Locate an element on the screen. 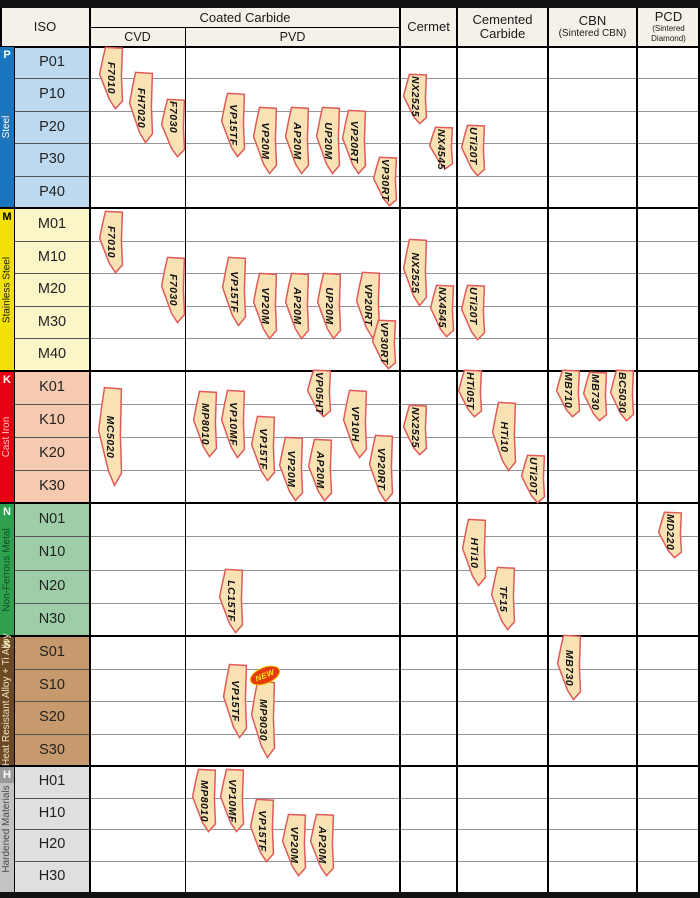 The width and height of the screenshot is (700, 898). grade-banner-label: HTi10 is located at coordinates (474, 552).